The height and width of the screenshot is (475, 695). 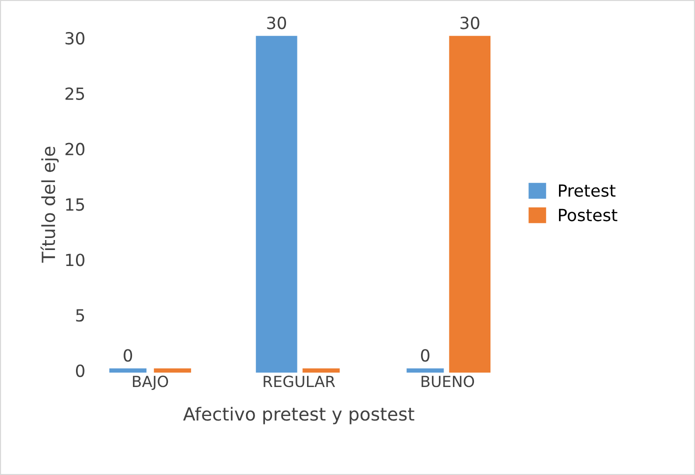 What do you see at coordinates (75, 149) in the screenshot?
I see `y-tick-label: 20` at bounding box center [75, 149].